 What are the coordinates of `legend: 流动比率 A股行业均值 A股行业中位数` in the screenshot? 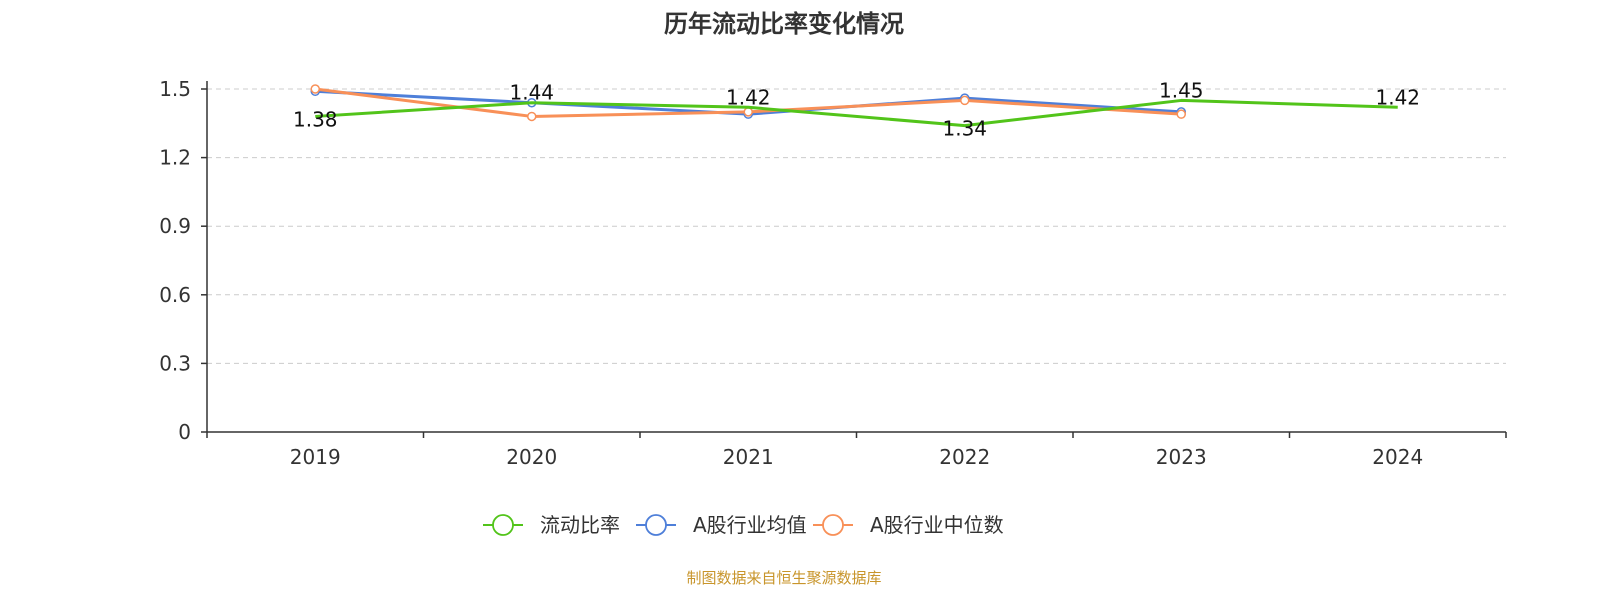 It's located at (743, 525).